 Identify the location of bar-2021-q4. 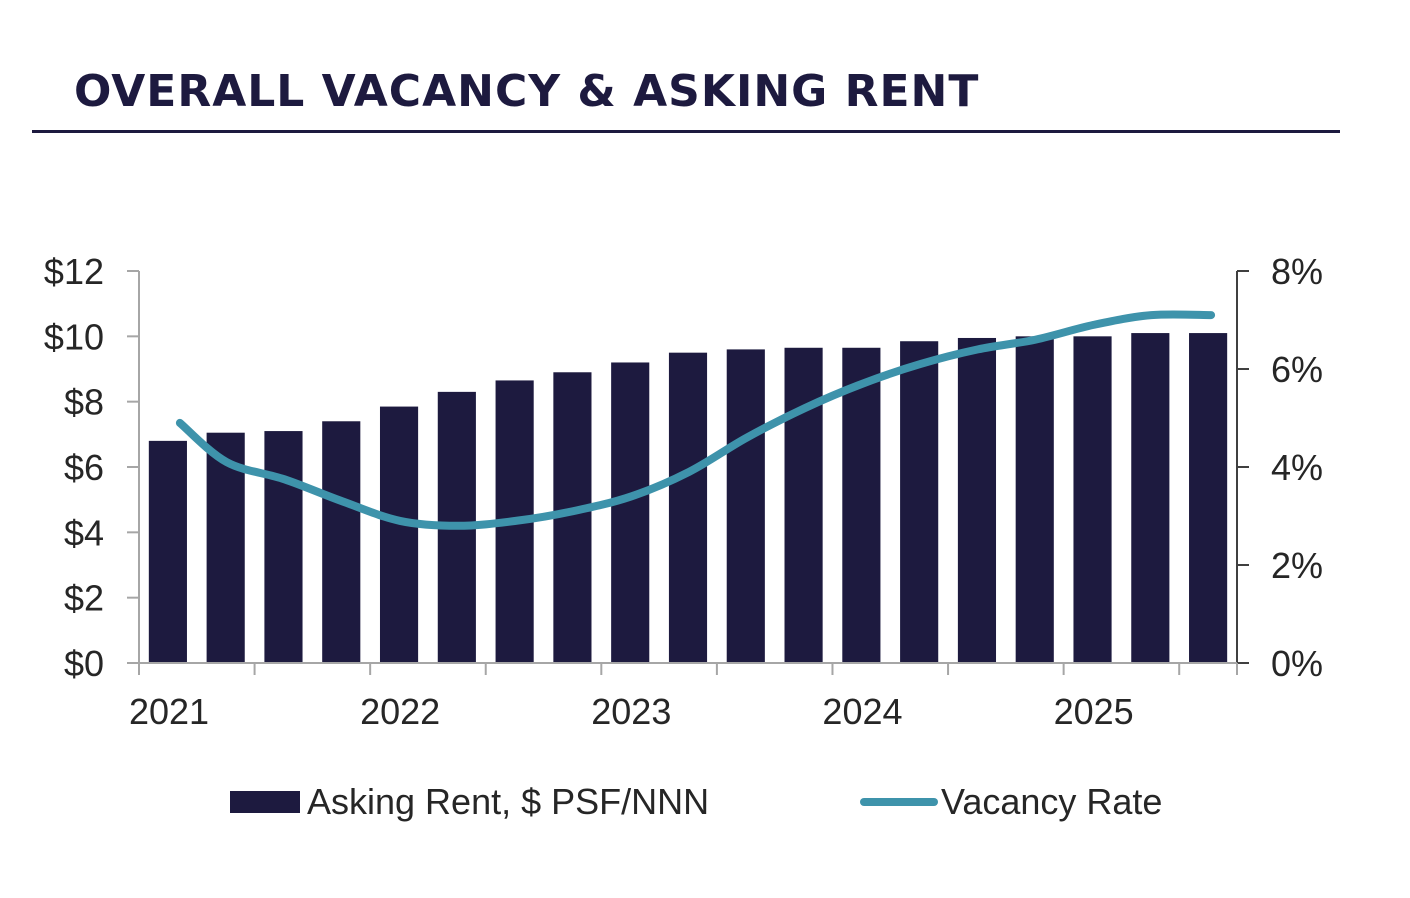
(341, 542).